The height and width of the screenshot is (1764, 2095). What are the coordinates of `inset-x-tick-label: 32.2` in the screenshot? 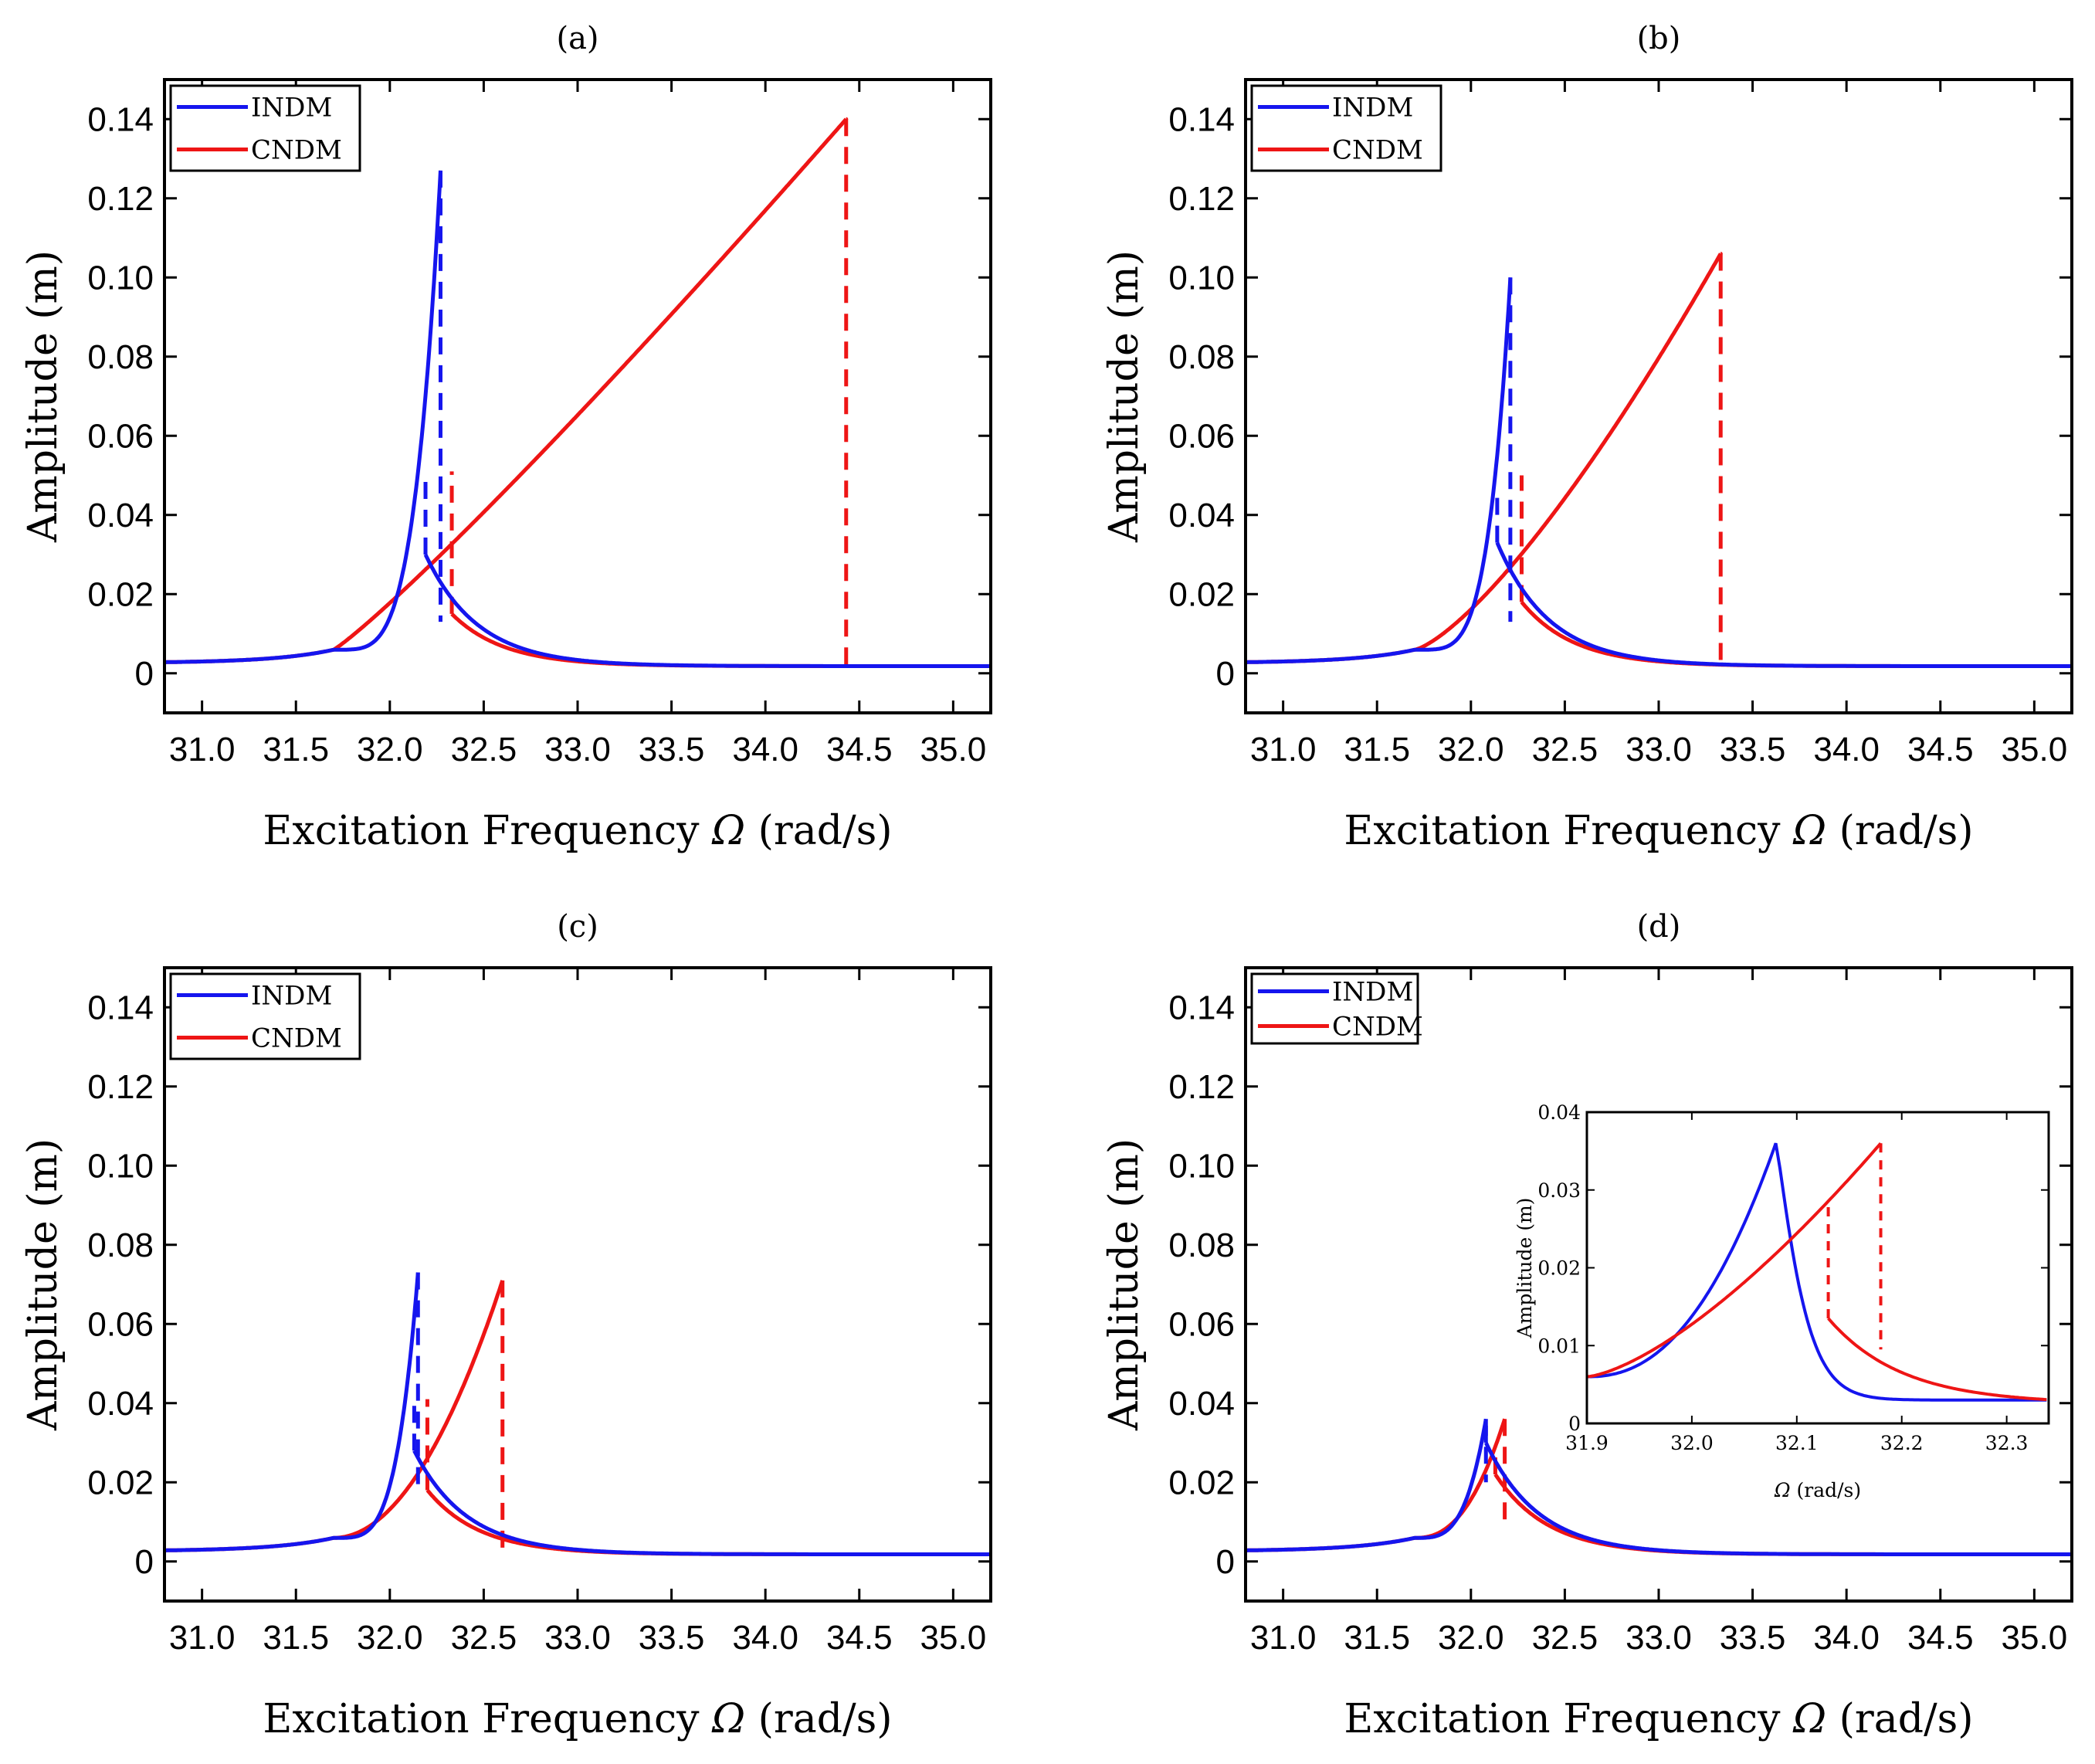 It's located at (1902, 1443).